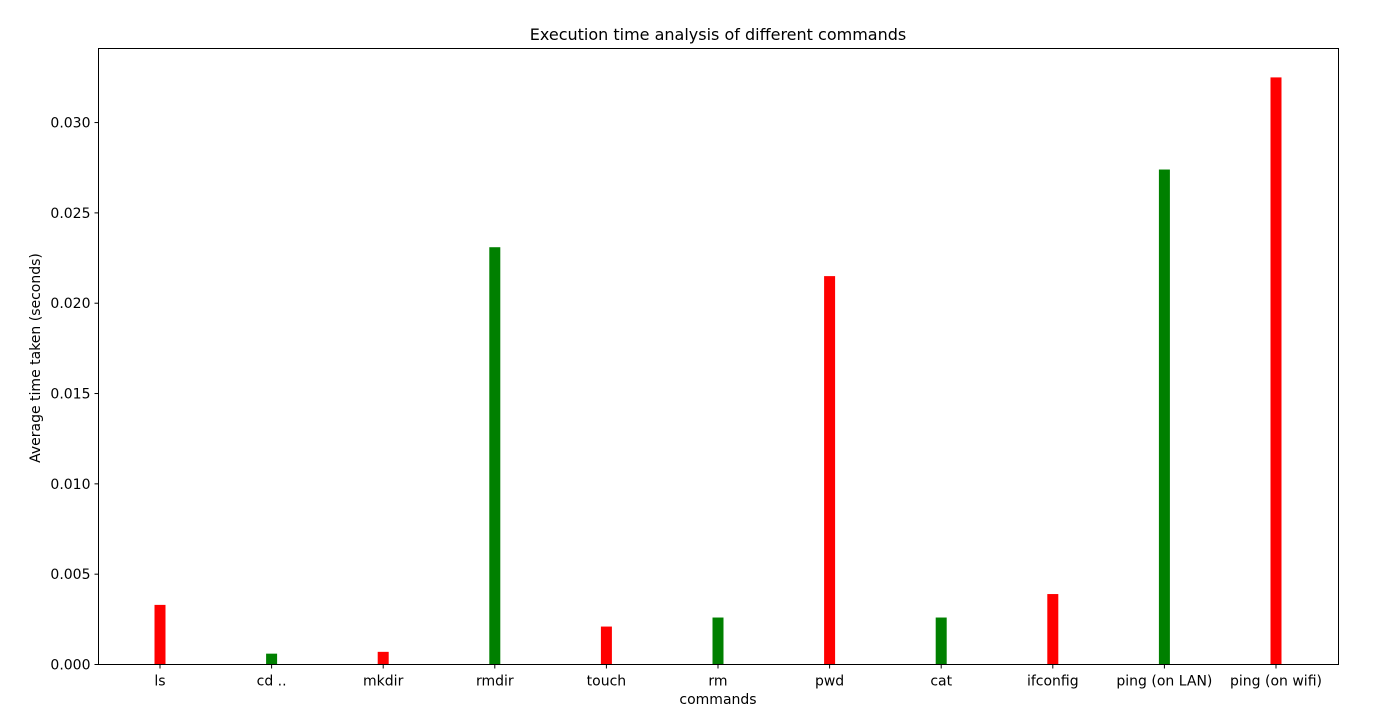  What do you see at coordinates (1164, 682) in the screenshot?
I see `x-tick-label: ping (on LAN)` at bounding box center [1164, 682].